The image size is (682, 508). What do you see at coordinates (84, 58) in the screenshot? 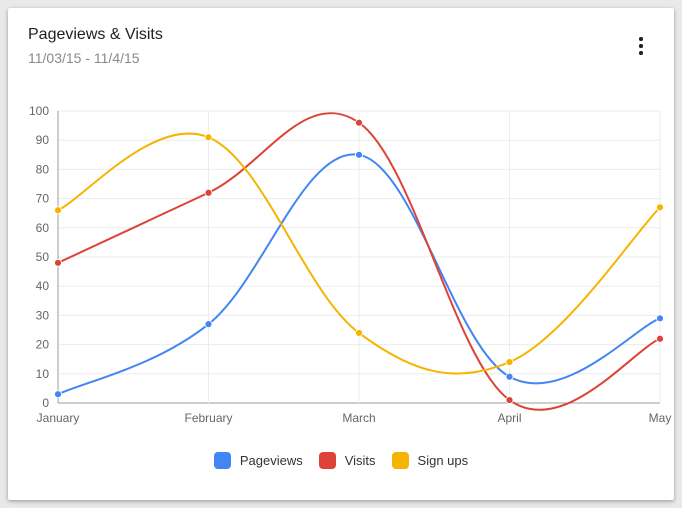
I see `date-range: 11/03/15 - 11/4/15` at bounding box center [84, 58].